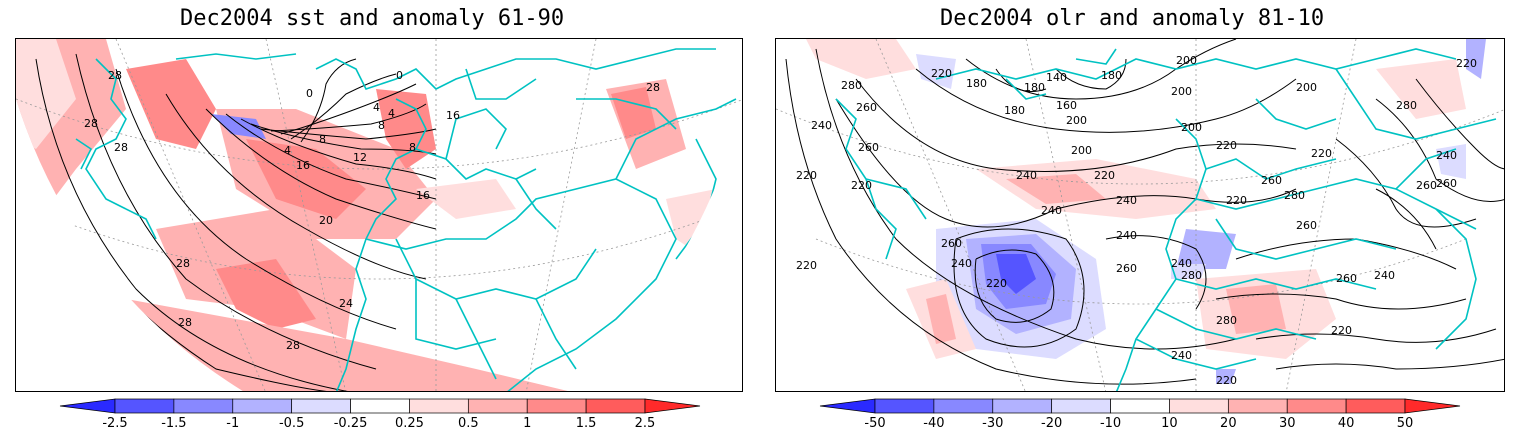 This screenshot has width=1520, height=430. Describe the element at coordinates (861, 59) in the screenshot. I see `olr-anomaly-north` at that location.